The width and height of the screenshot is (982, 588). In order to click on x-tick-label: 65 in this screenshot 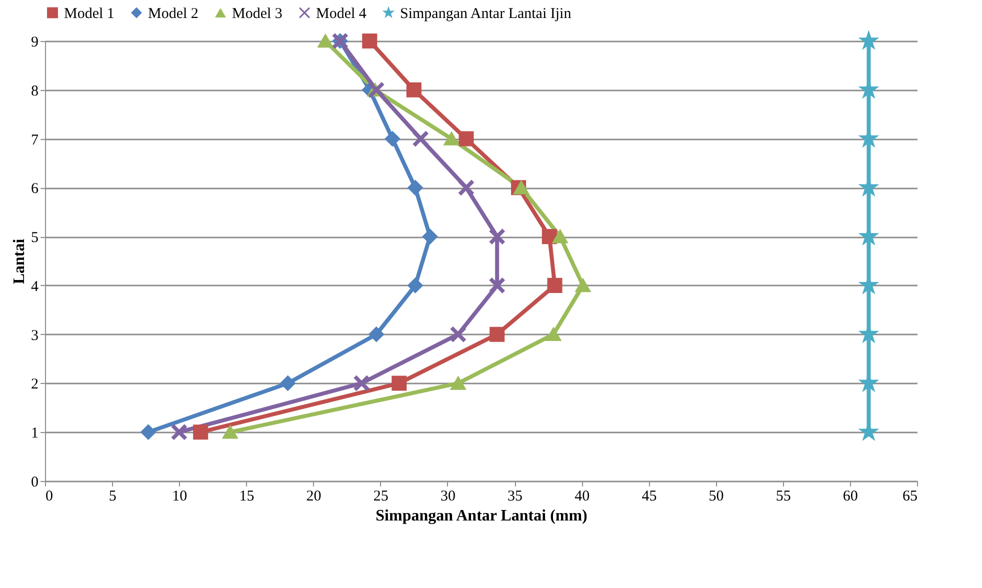, I will do `click(910, 496)`.